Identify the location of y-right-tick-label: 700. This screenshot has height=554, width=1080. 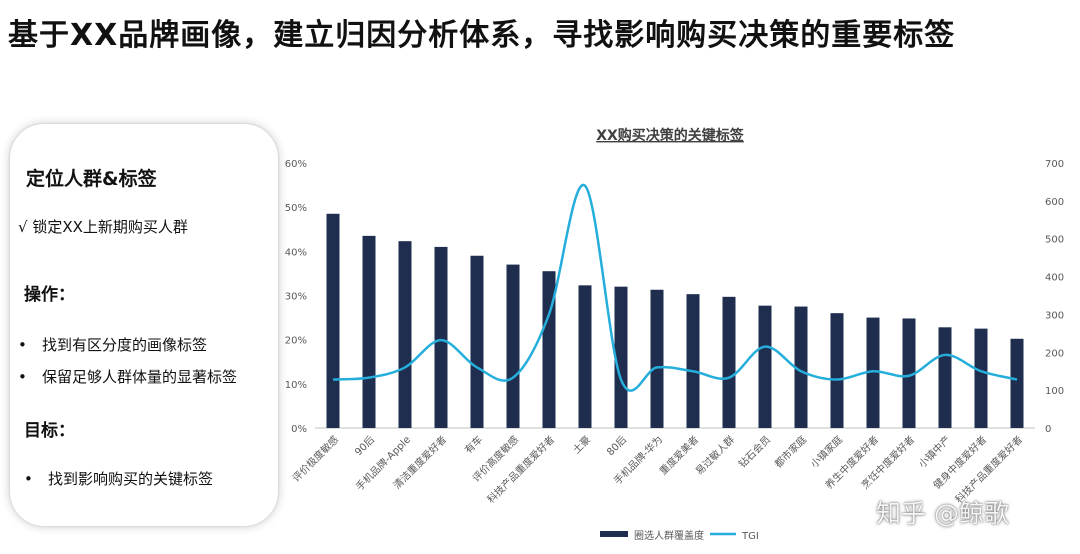
(1054, 164).